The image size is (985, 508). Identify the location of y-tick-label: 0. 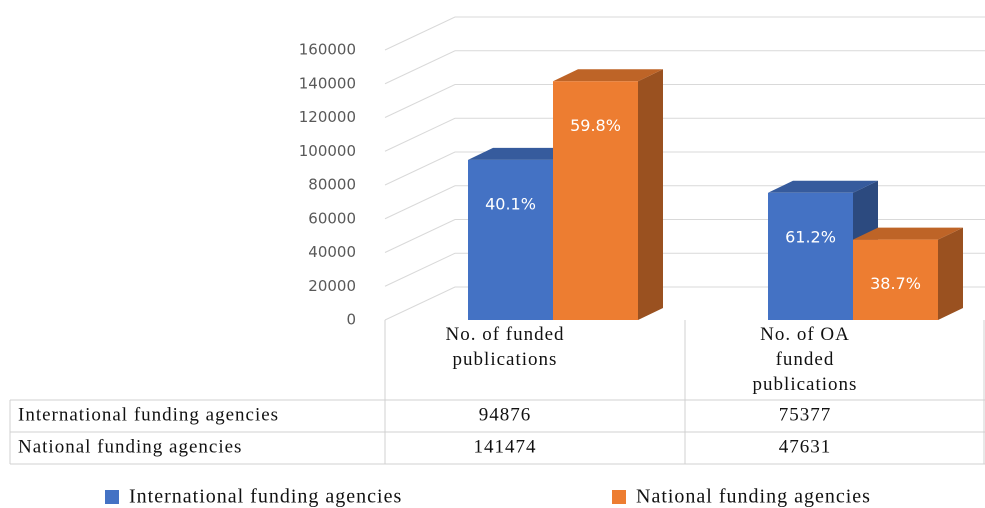
(351, 320).